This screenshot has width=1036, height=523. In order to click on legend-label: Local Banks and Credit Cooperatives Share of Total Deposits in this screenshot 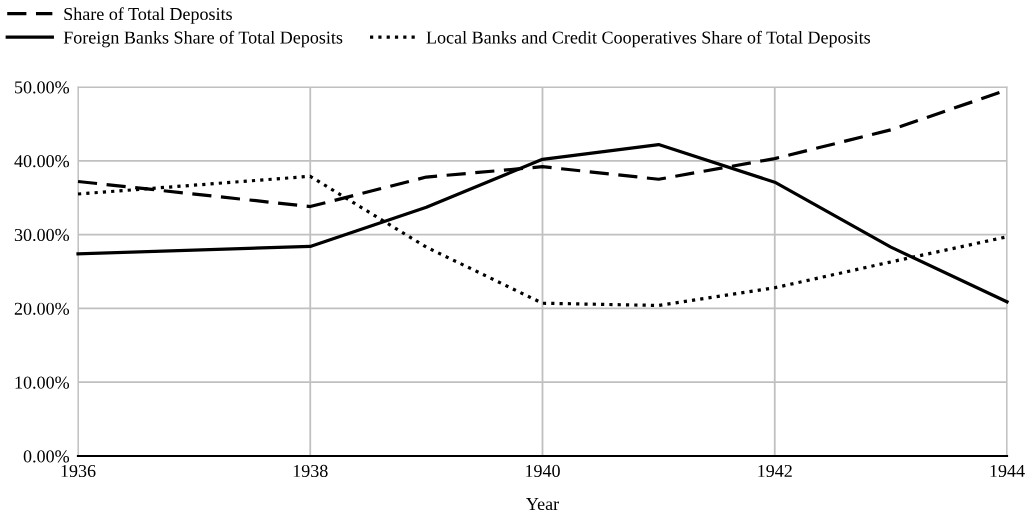, I will do `click(648, 39)`.